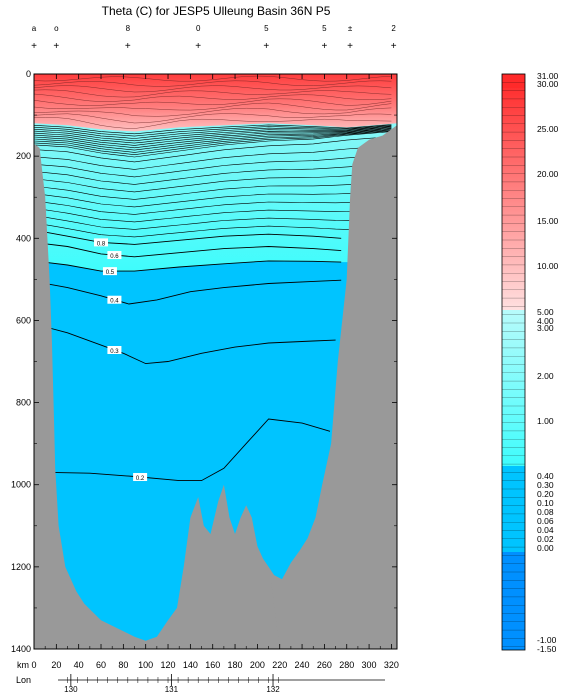 The height and width of the screenshot is (698, 574). What do you see at coordinates (34, 28) in the screenshot?
I see `station-label: a` at bounding box center [34, 28].